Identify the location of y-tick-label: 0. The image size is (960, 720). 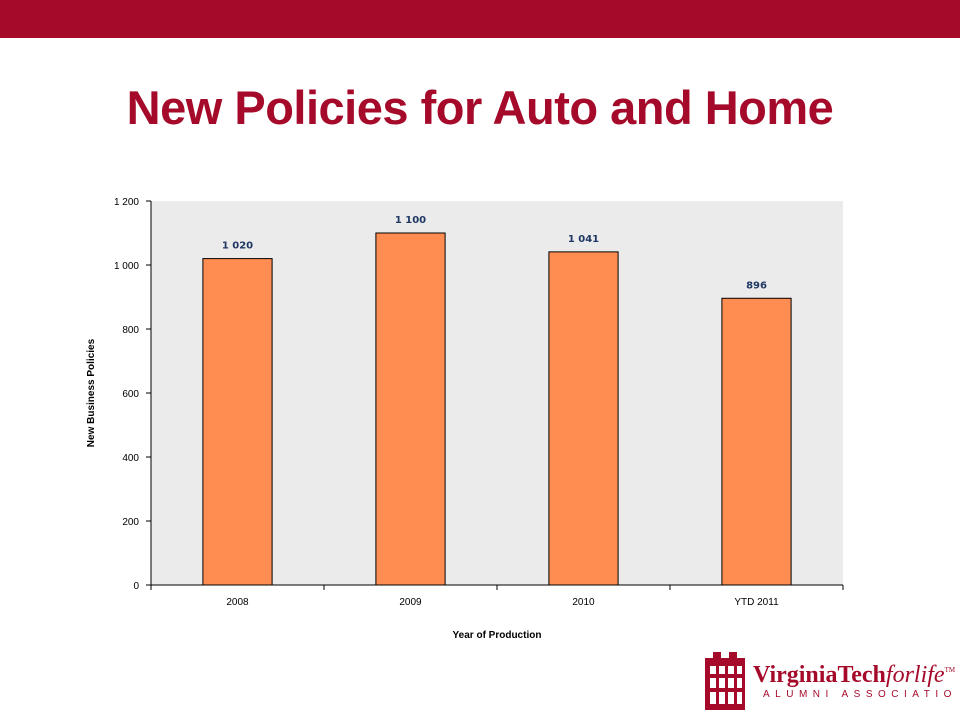
(136, 586).